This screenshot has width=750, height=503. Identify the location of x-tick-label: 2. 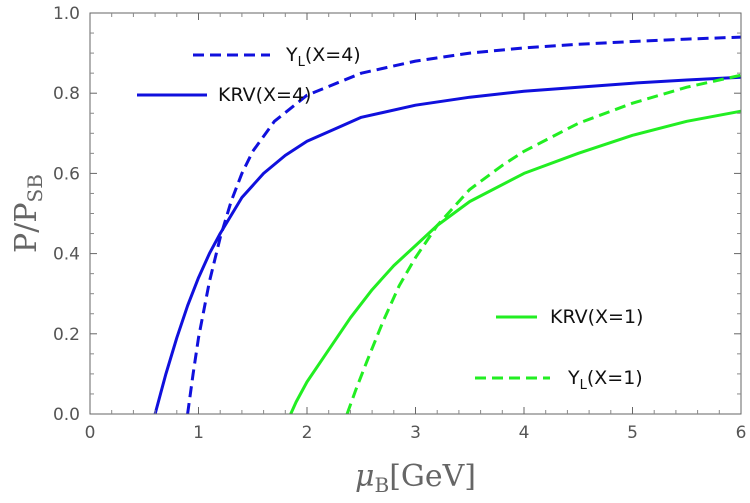
(307, 433).